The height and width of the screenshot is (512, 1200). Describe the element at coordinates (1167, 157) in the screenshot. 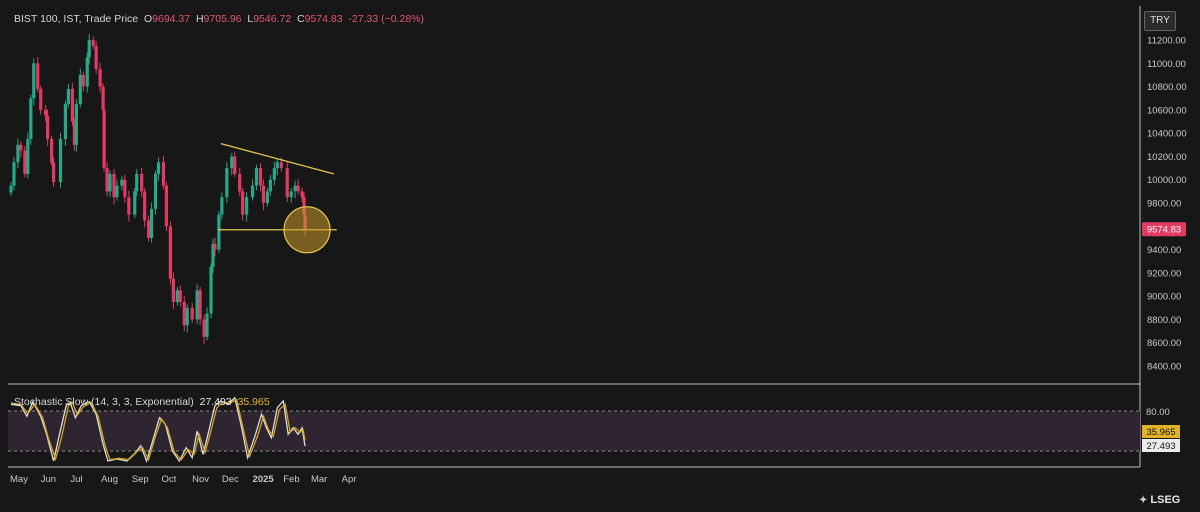

I see `price-tick-label: 10200.00` at that location.